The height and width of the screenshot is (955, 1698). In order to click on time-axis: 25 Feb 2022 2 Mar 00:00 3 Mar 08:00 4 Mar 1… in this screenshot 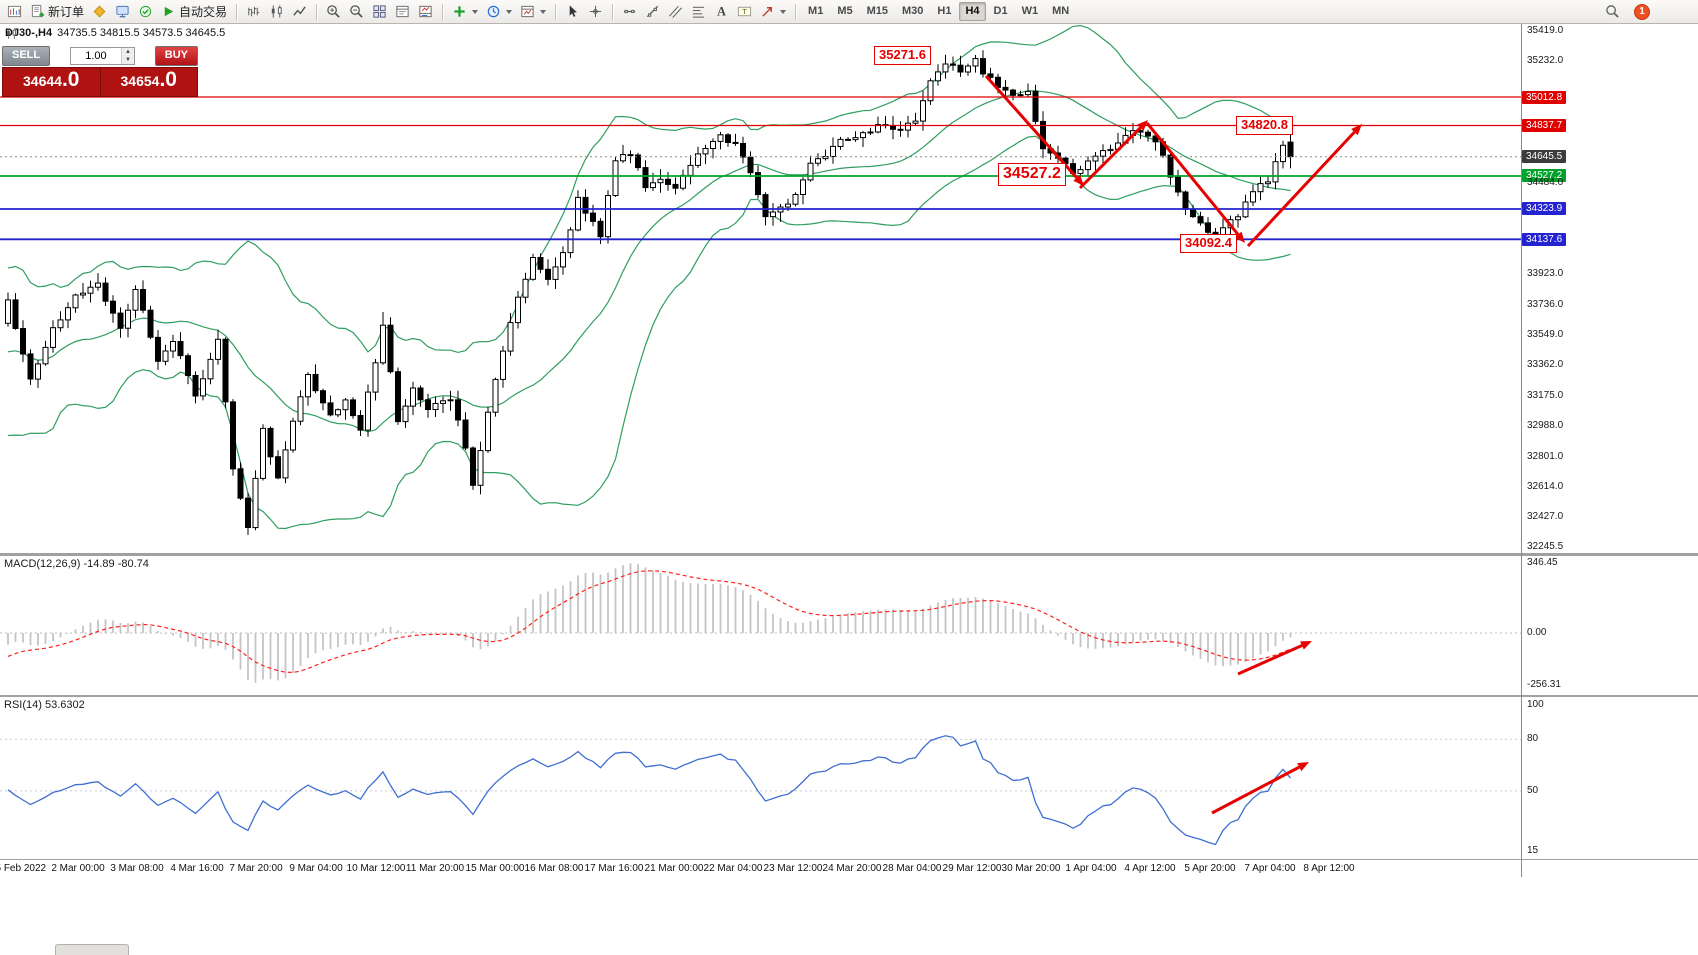, I will do `click(849, 868)`.